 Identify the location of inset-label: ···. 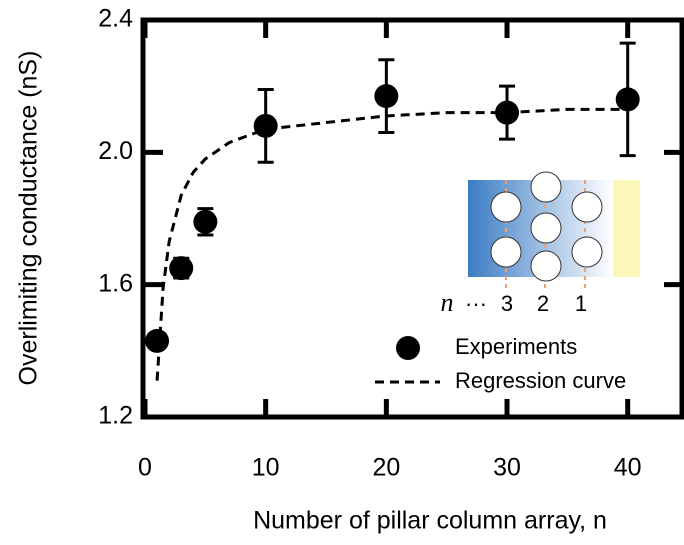
(476, 303).